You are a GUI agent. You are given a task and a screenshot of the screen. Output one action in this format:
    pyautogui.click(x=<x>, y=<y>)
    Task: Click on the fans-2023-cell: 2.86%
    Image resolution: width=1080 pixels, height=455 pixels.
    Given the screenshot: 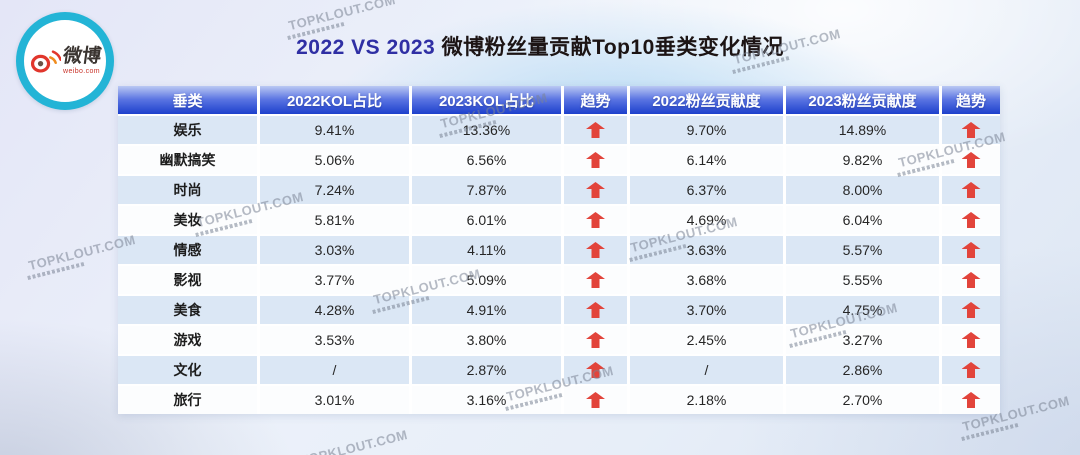 What is the action you would take?
    pyautogui.click(x=862, y=370)
    